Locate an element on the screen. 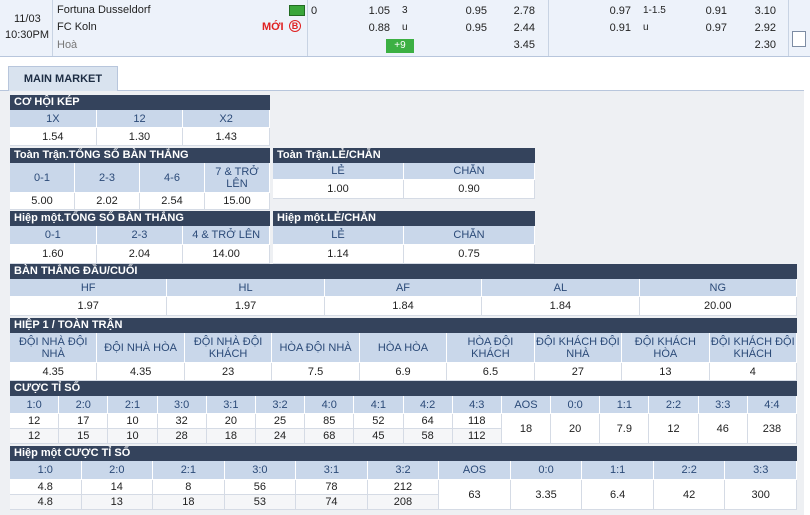 This screenshot has height=515, width=810. column-header: 0-1 is located at coordinates (42, 178).